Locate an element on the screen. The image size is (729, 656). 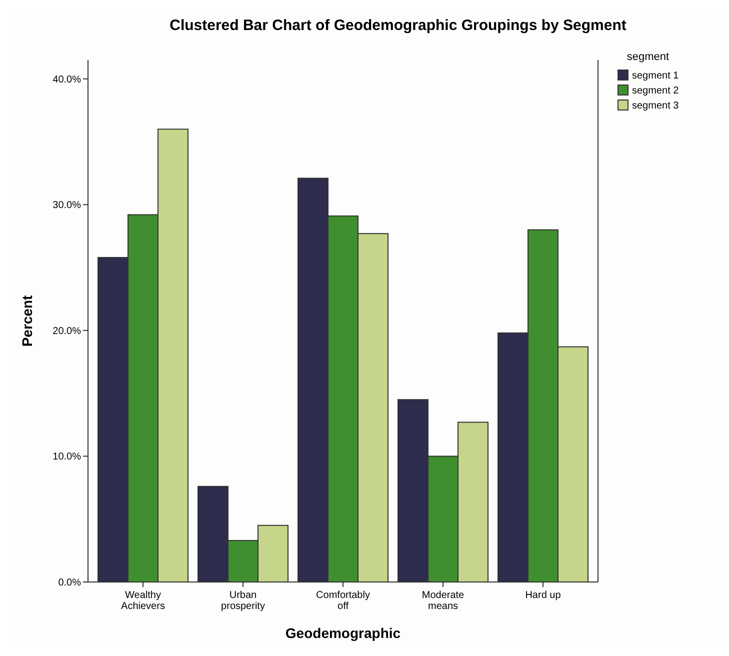
legend-label: segment 3 is located at coordinates (656, 106).